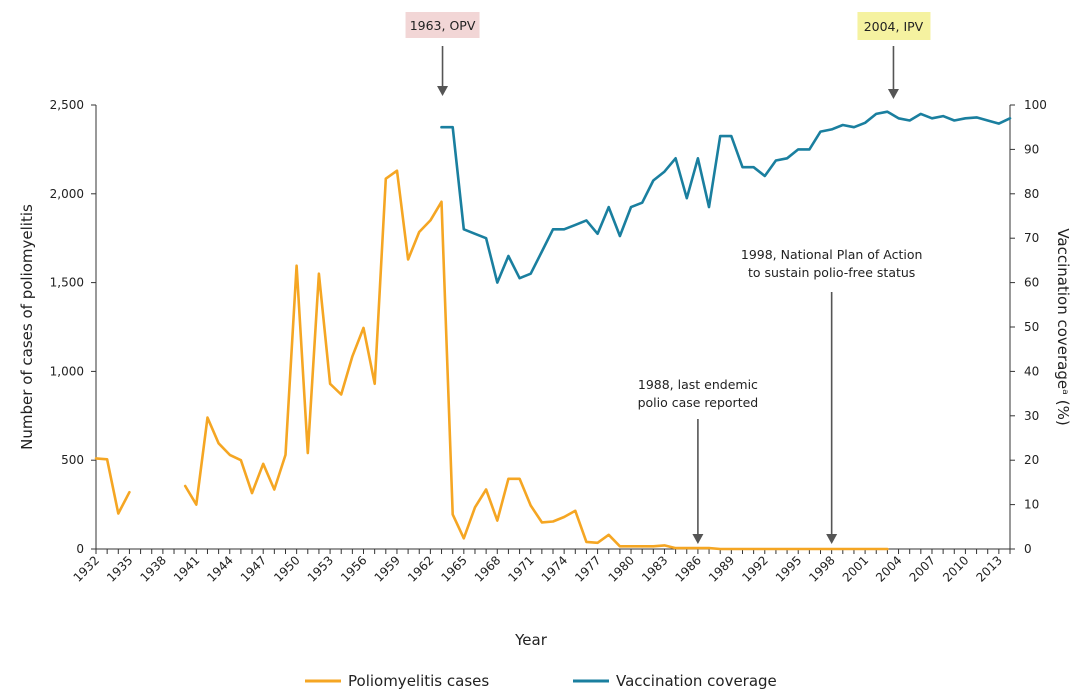 The height and width of the screenshot is (700, 1088). I want to click on x-tick-label: 1992, so click(754, 568).